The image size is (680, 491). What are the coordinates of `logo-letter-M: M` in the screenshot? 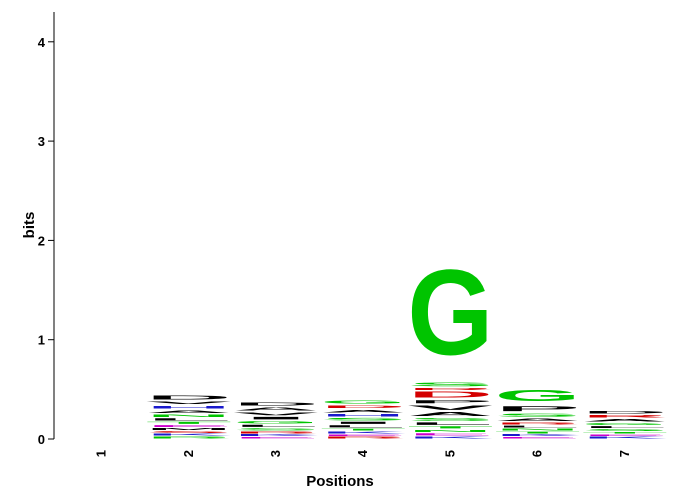 It's located at (189, 429).